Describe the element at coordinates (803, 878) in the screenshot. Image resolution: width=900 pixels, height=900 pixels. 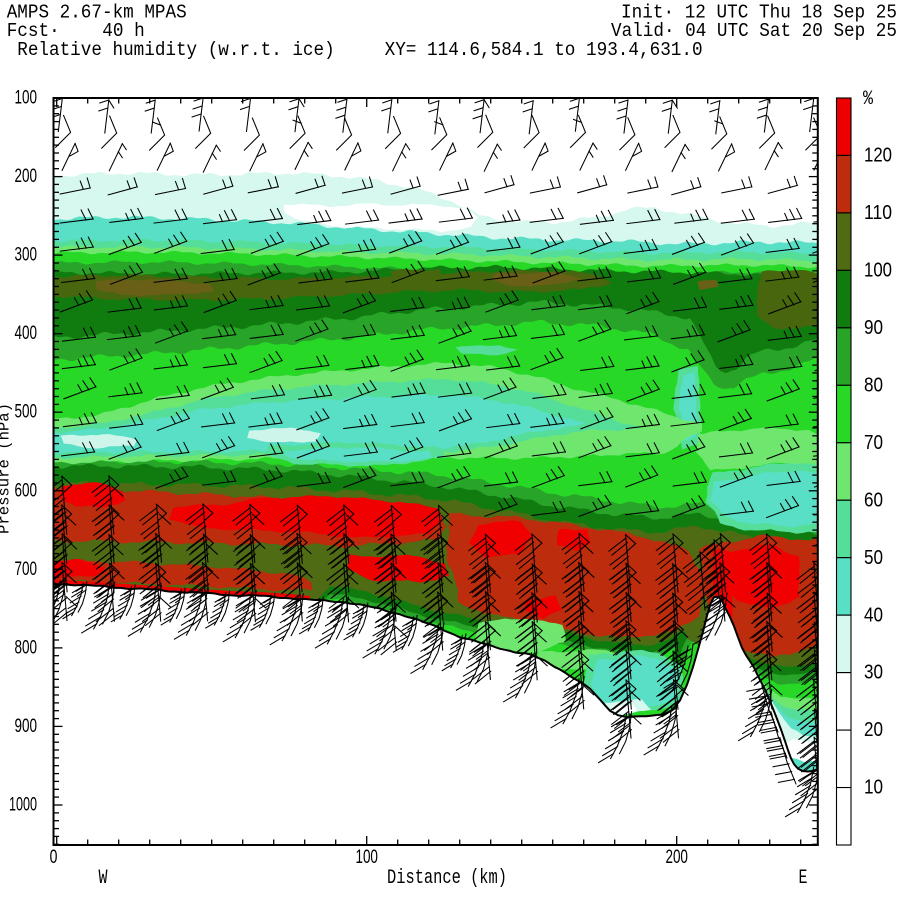
I see `svg-text: E` at that location.